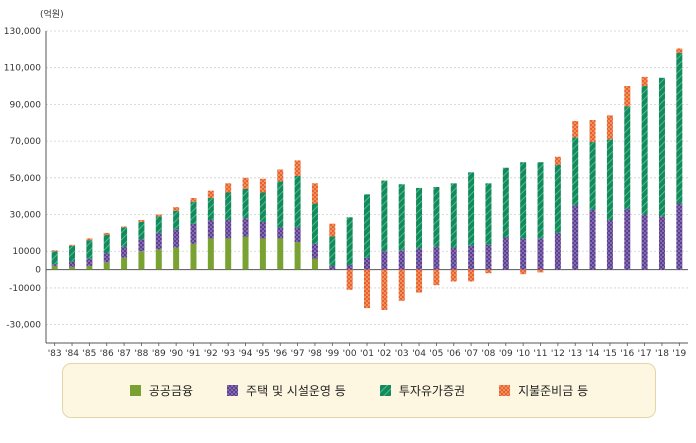  Describe the element at coordinates (72, 354) in the screenshot. I see `x-tick-label: '84` at that location.